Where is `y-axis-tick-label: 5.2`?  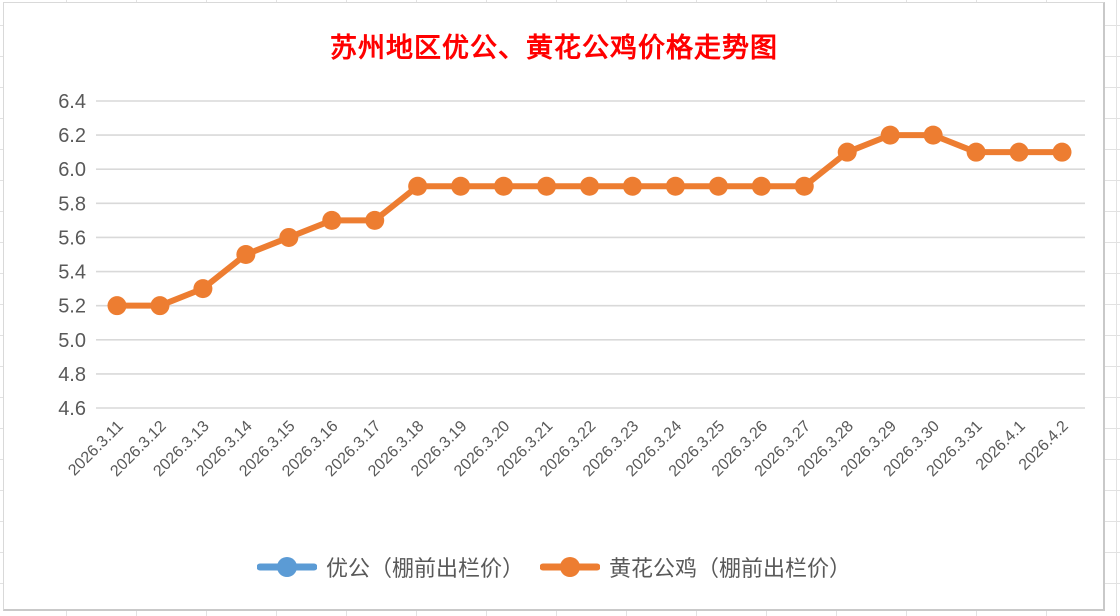
y-axis-tick-label: 5.2 is located at coordinates (72, 307).